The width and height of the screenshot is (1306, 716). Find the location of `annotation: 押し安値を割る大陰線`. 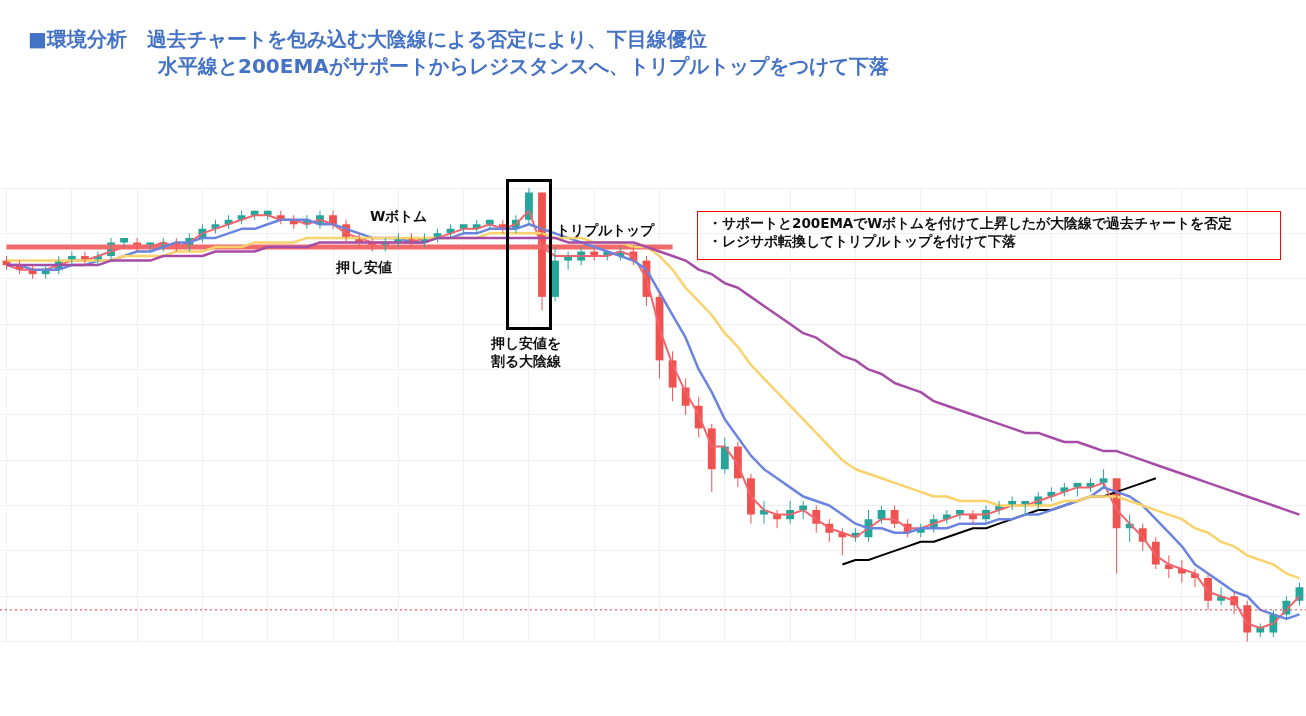

annotation: 押し安値を割る大陰線 is located at coordinates (526, 352).